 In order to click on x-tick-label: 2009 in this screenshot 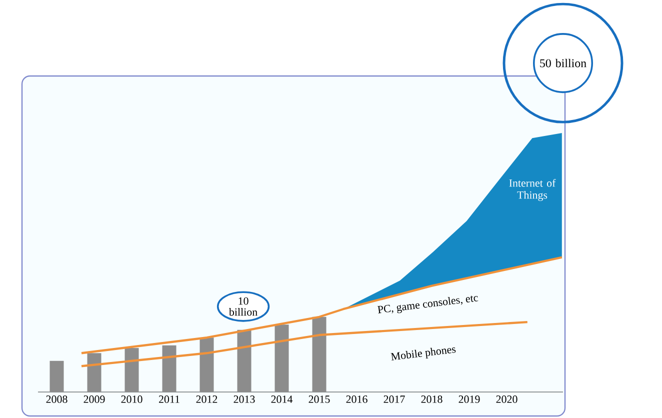, I will do `click(94, 399)`.